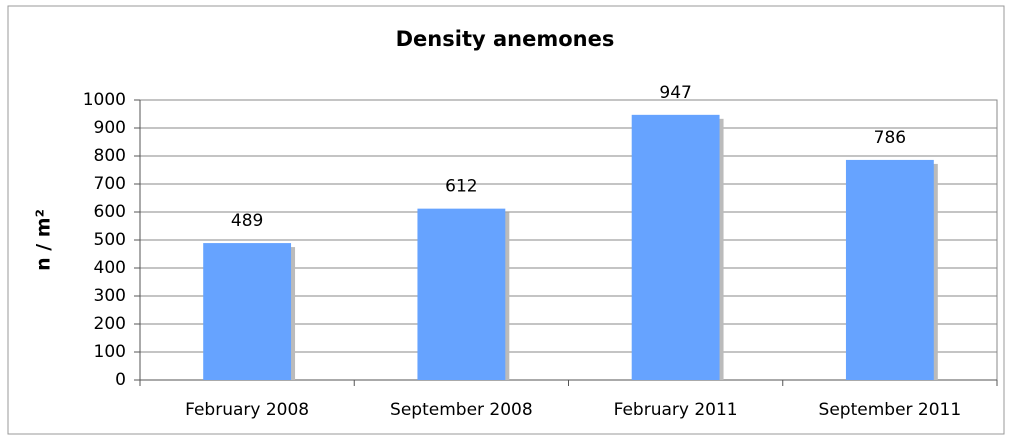  What do you see at coordinates (110, 156) in the screenshot?
I see `y-tick-label: 800` at bounding box center [110, 156].